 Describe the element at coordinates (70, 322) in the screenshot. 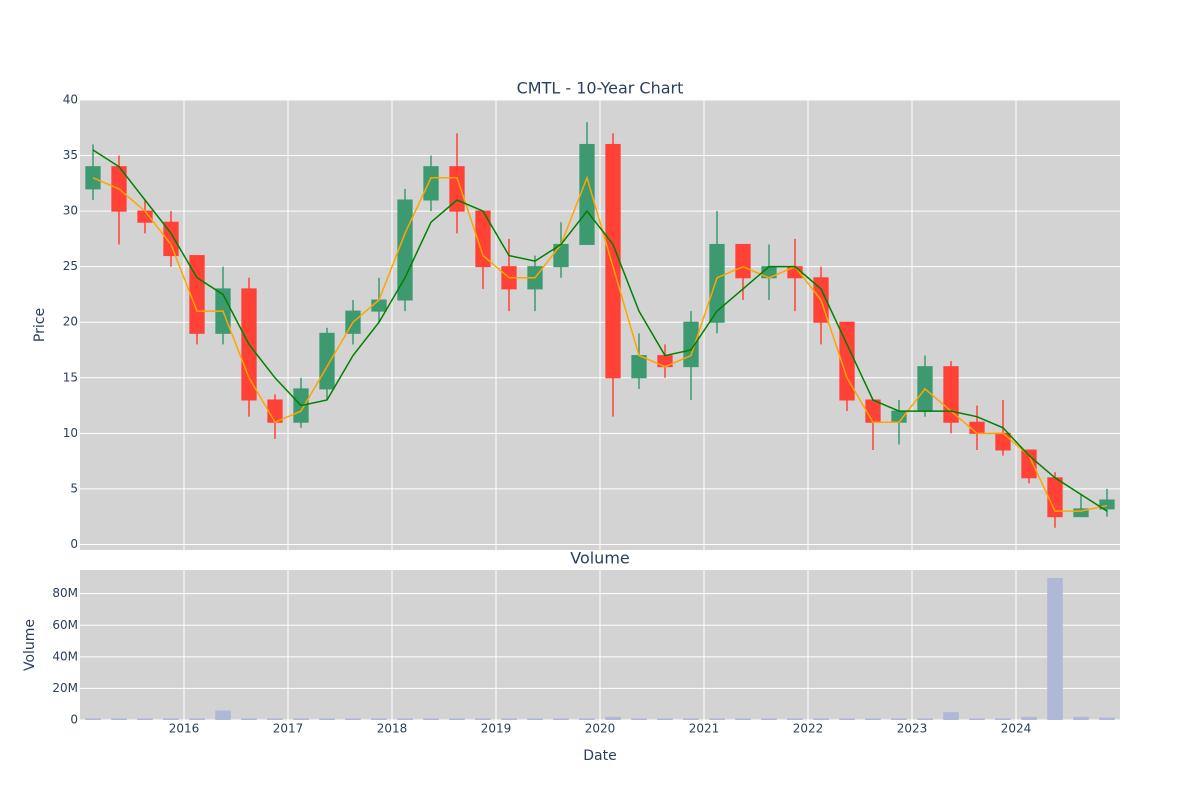

I see `y-tick-label: 20` at that location.